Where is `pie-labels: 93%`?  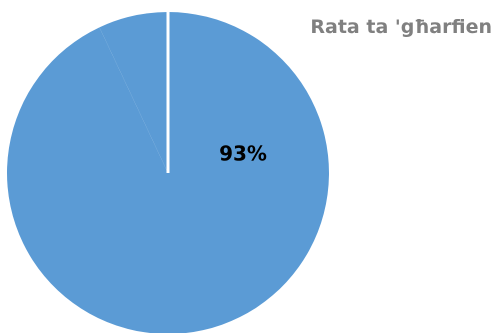
pie-labels: 93% is located at coordinates (243, 154).